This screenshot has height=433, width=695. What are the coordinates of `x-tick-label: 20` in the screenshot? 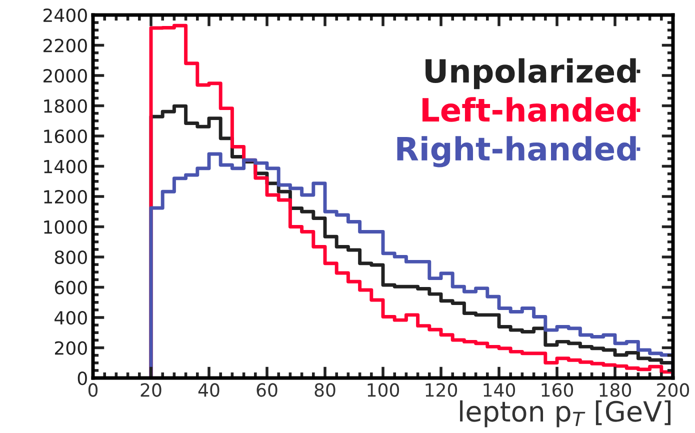 It's located at (151, 390).